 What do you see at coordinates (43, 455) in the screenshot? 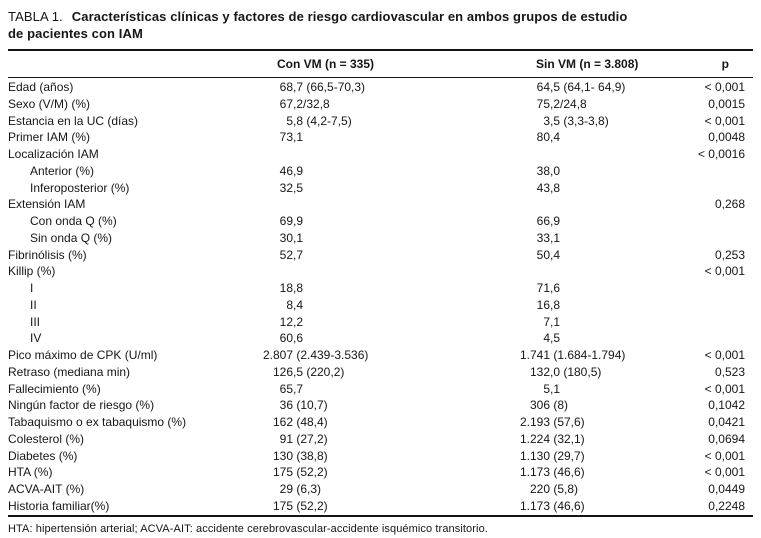
I see `row-label: Diabetes (%)` at bounding box center [43, 455].